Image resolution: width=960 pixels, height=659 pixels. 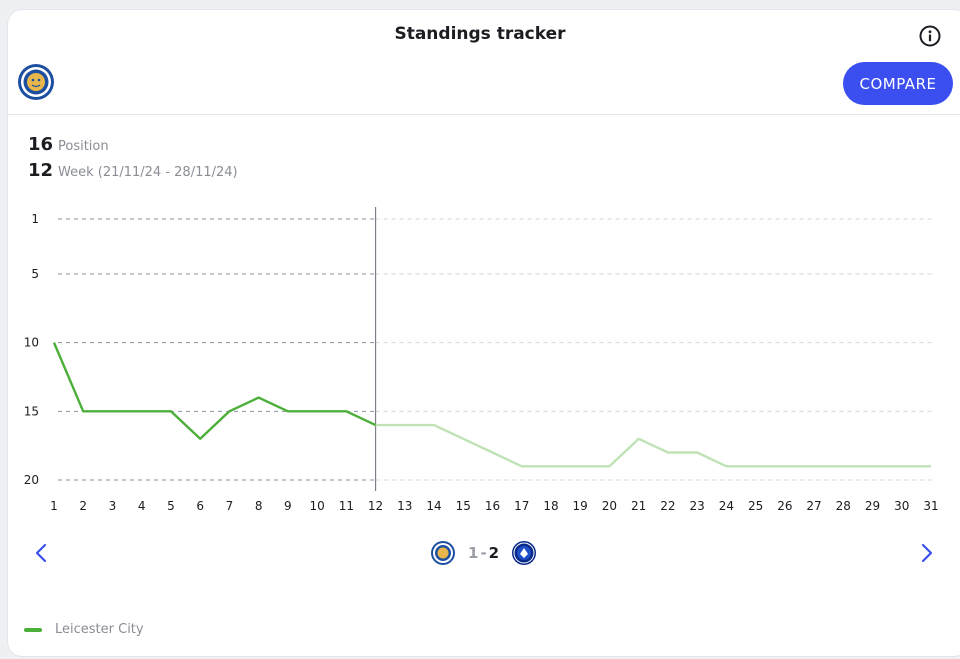 I want to click on week-stat: 12 Week (21/11/24 - 28/11/24), so click(x=133, y=170).